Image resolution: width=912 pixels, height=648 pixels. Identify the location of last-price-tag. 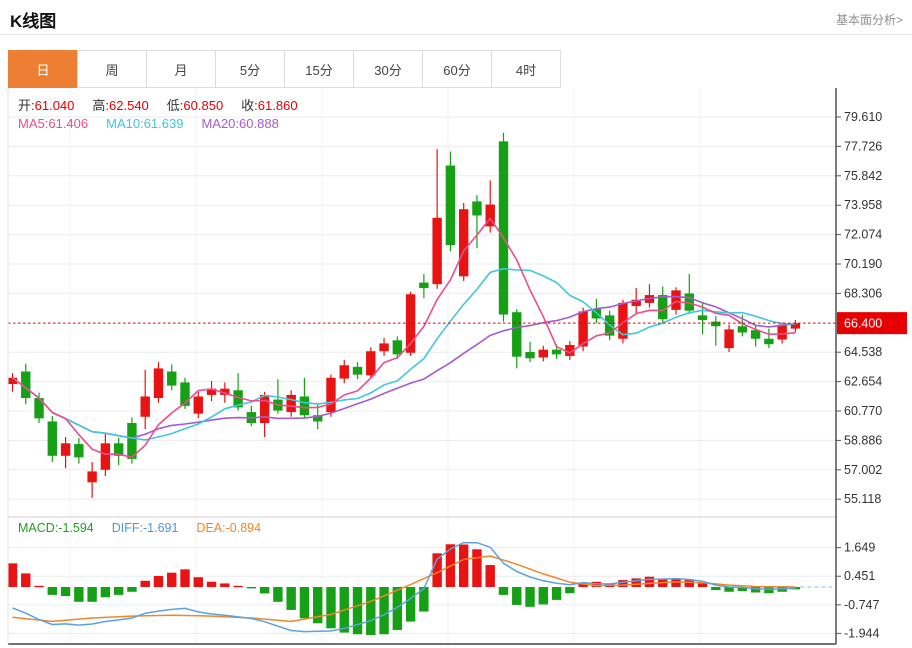
(872, 323).